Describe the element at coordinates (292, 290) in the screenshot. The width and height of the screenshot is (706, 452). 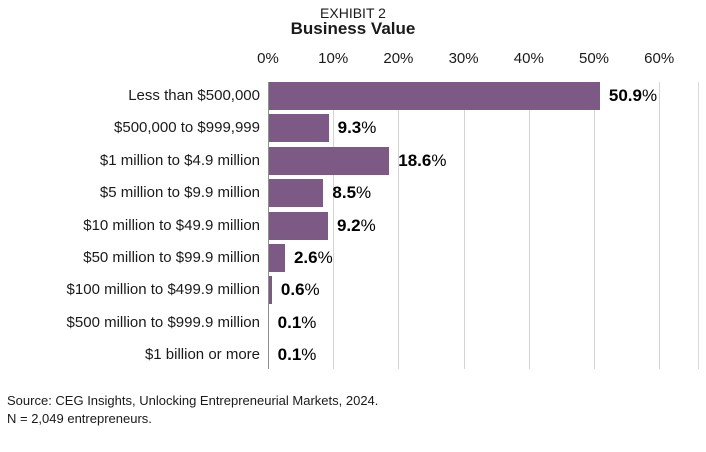
I see `value-number: 0.6` at that location.